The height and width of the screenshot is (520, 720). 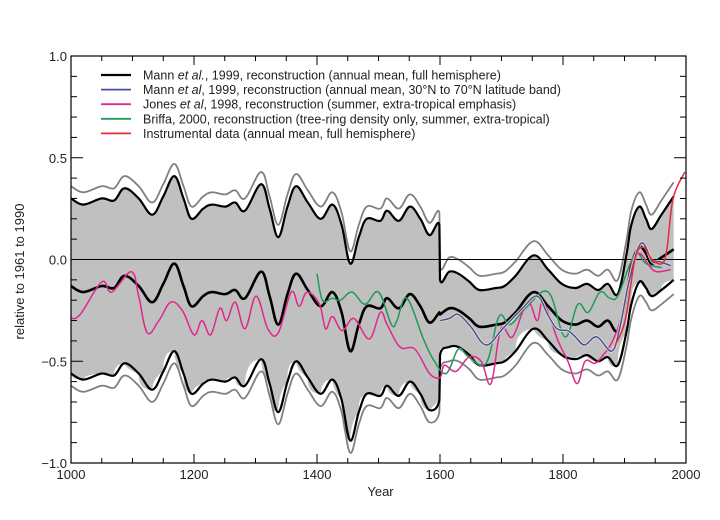 I want to click on x-tick-label: 1000, so click(x=71, y=474).